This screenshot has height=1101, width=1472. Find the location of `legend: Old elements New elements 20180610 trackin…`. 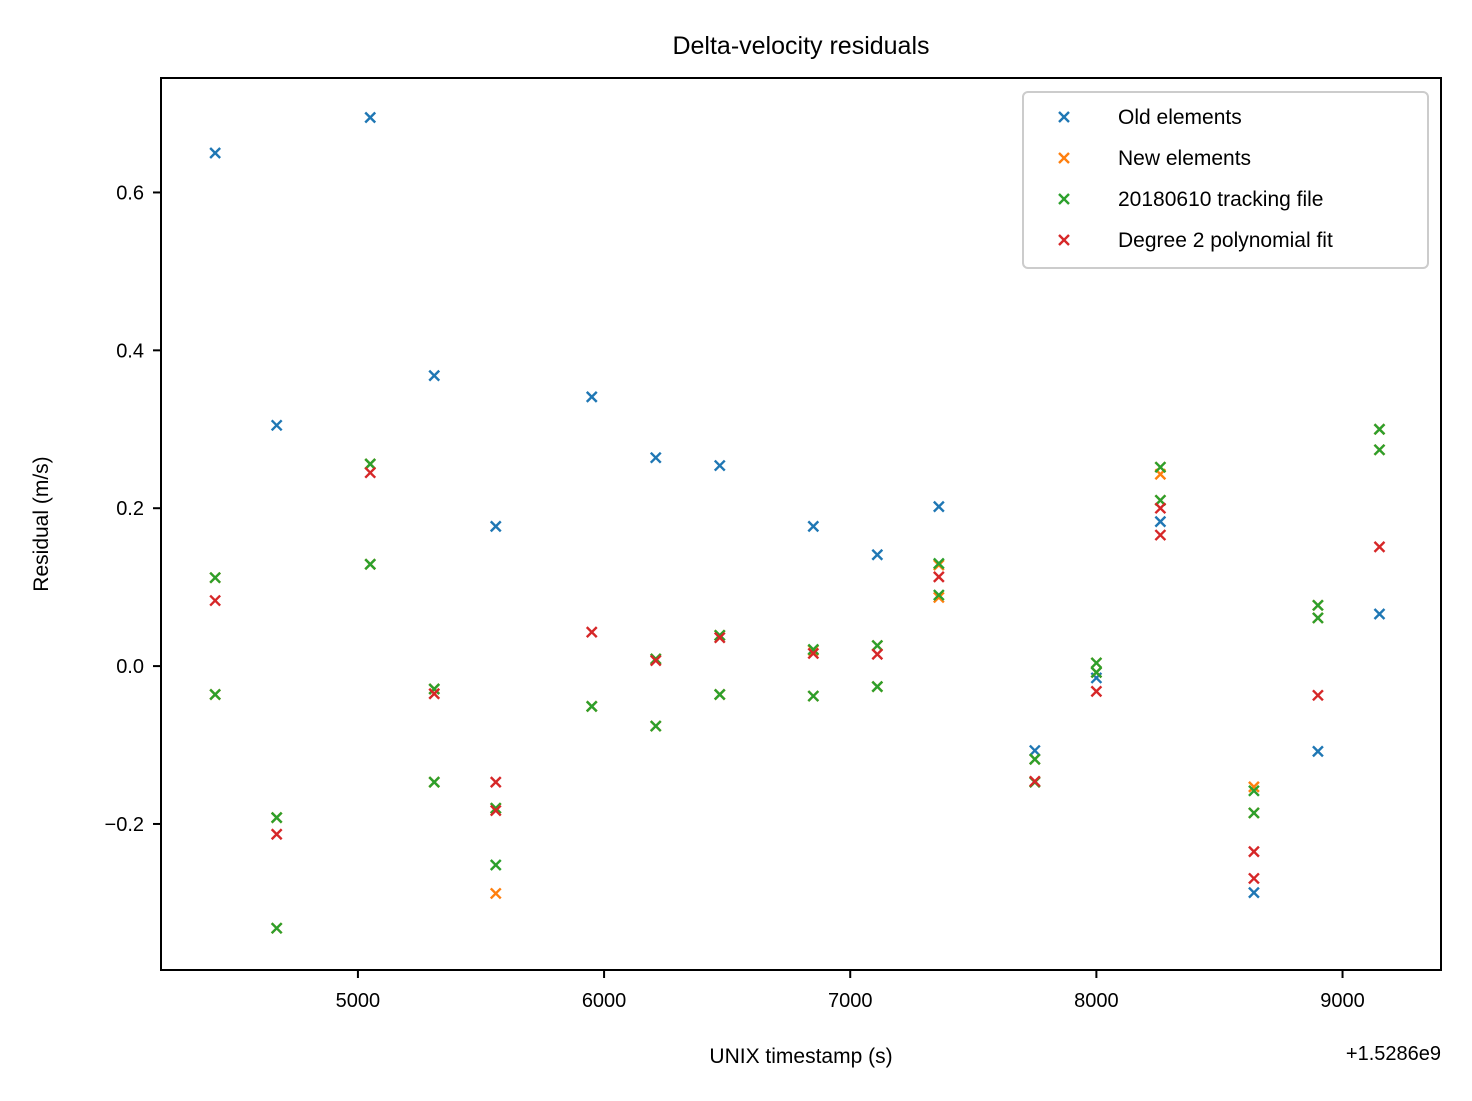

legend: Old elements New elements 20180610 trackin… is located at coordinates (1225, 180).